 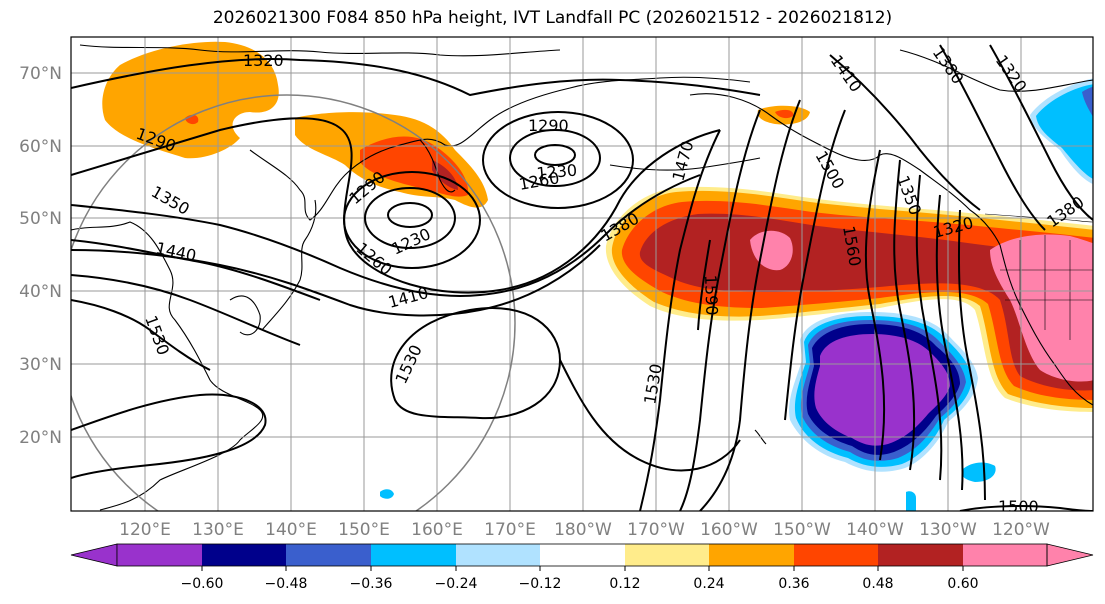 I want to click on ivt-fill-darkred-ar, so click(x=866, y=302).